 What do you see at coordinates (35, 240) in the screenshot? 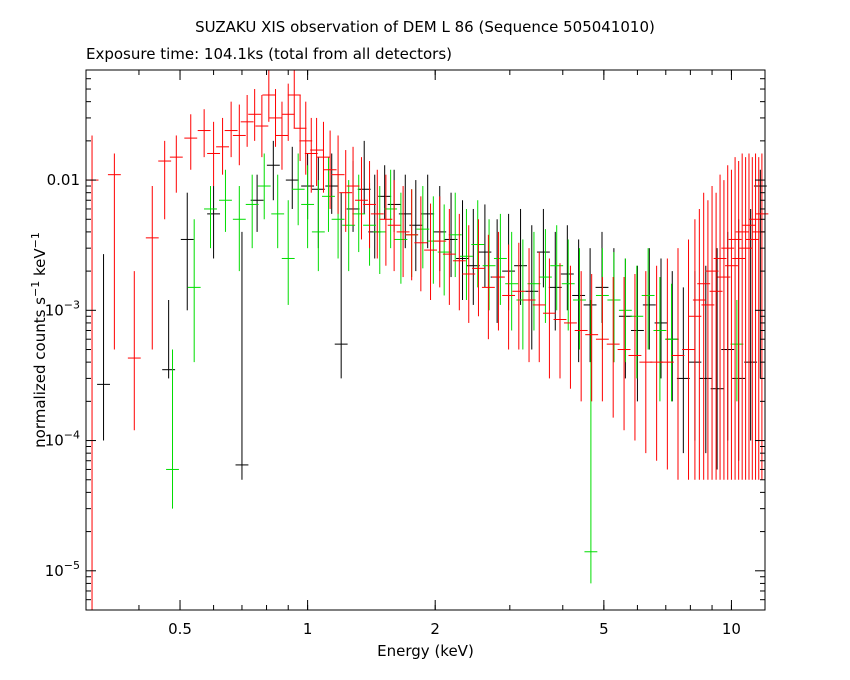
I see `y-axis-label-sup2: −1` at bounding box center [35, 240].